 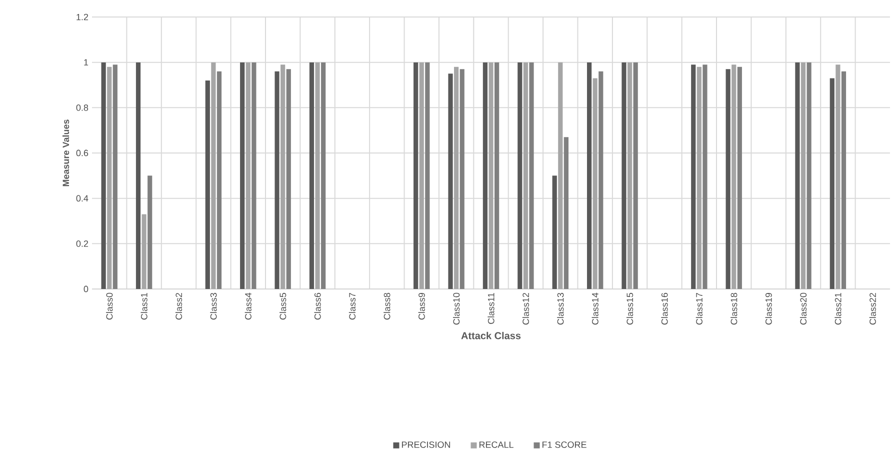 I want to click on x-tick-label: Class14, so click(x=595, y=308).